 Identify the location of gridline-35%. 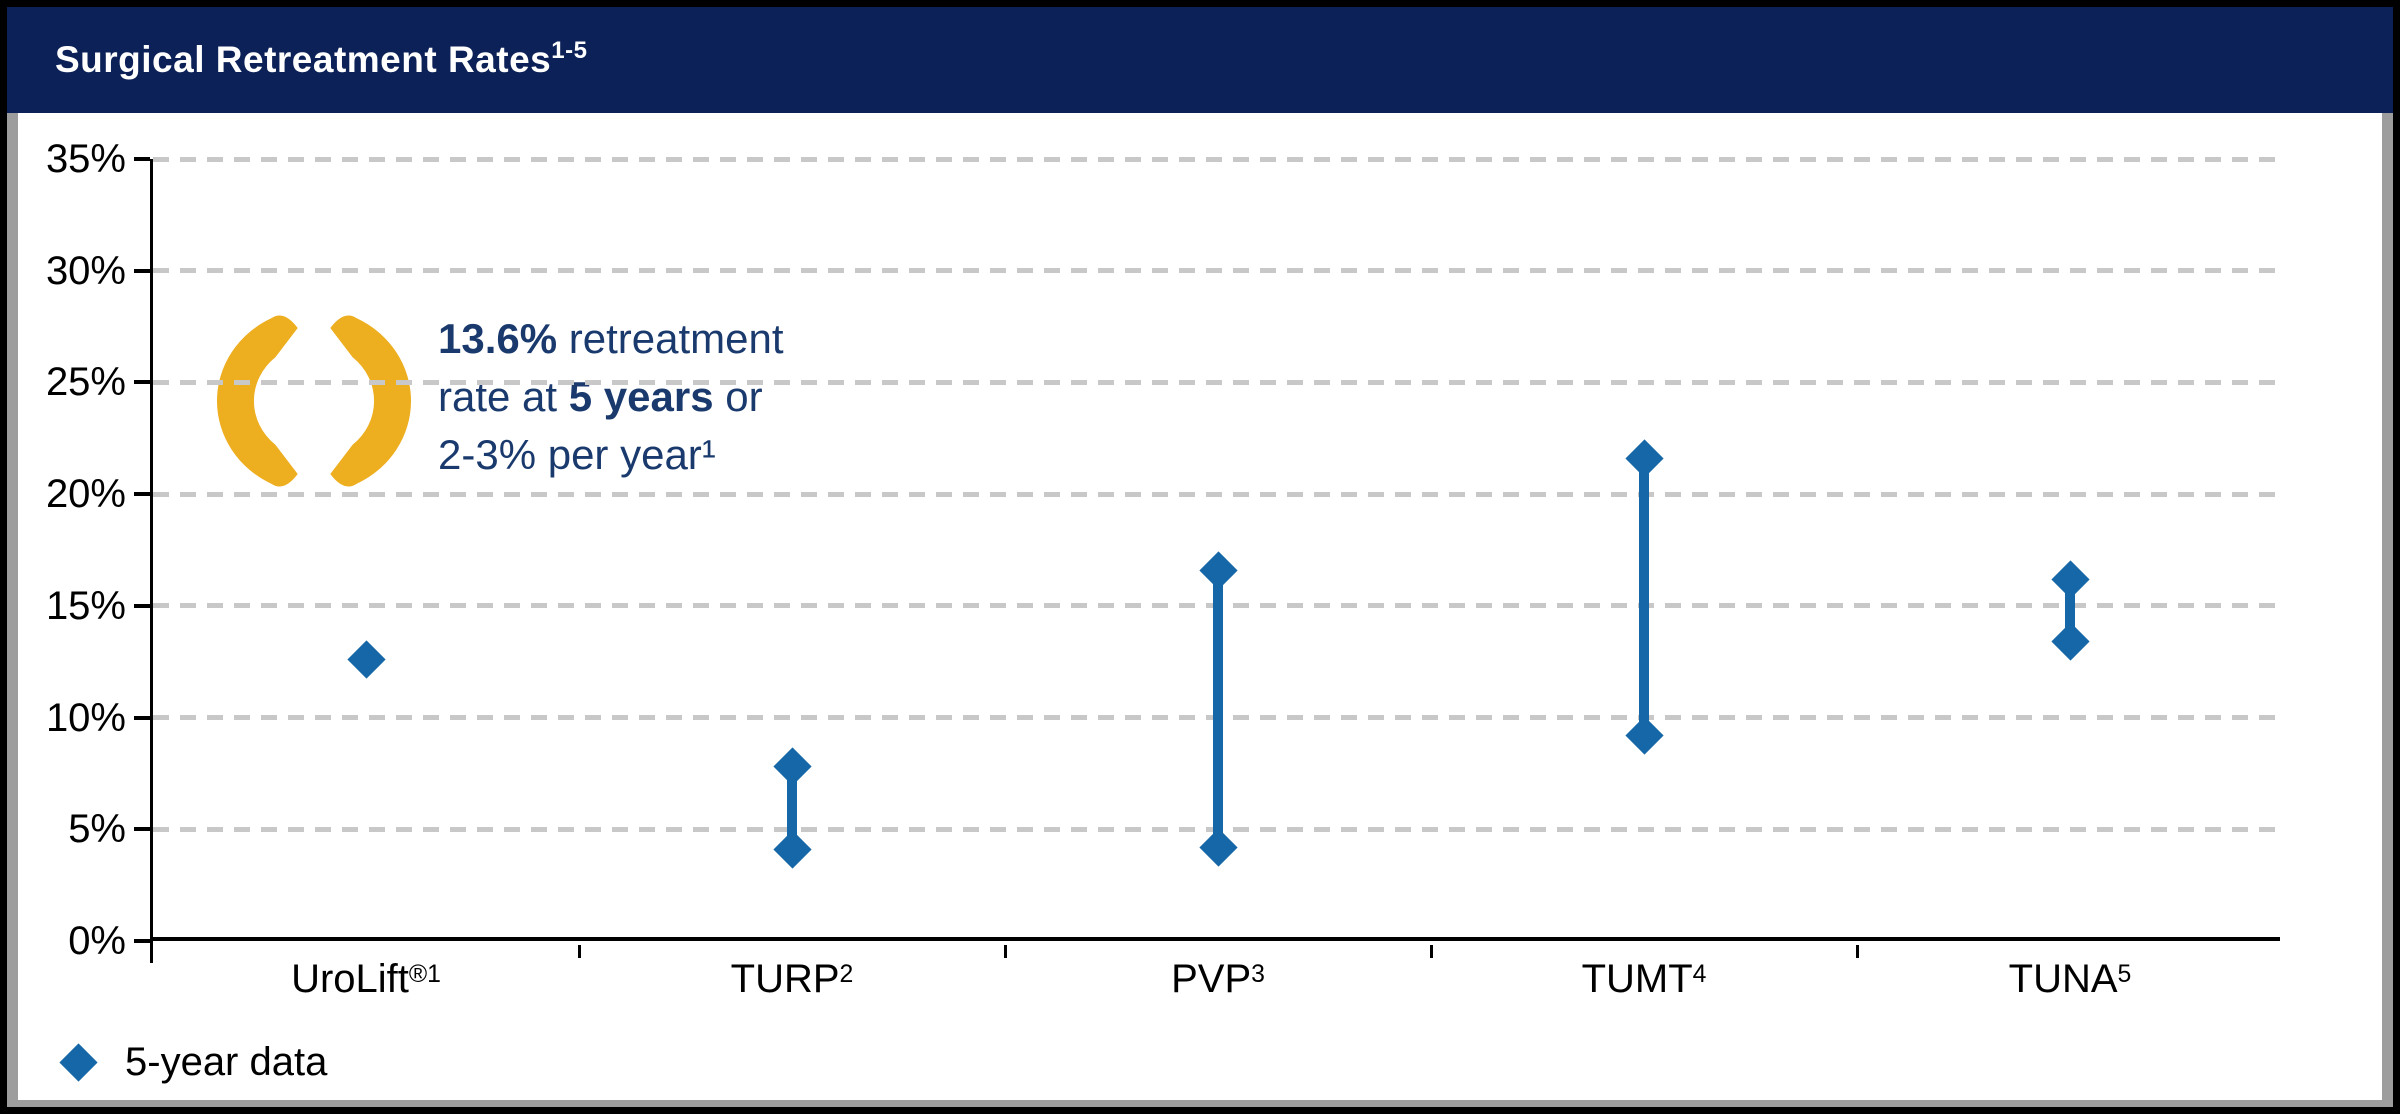
(1216, 159).